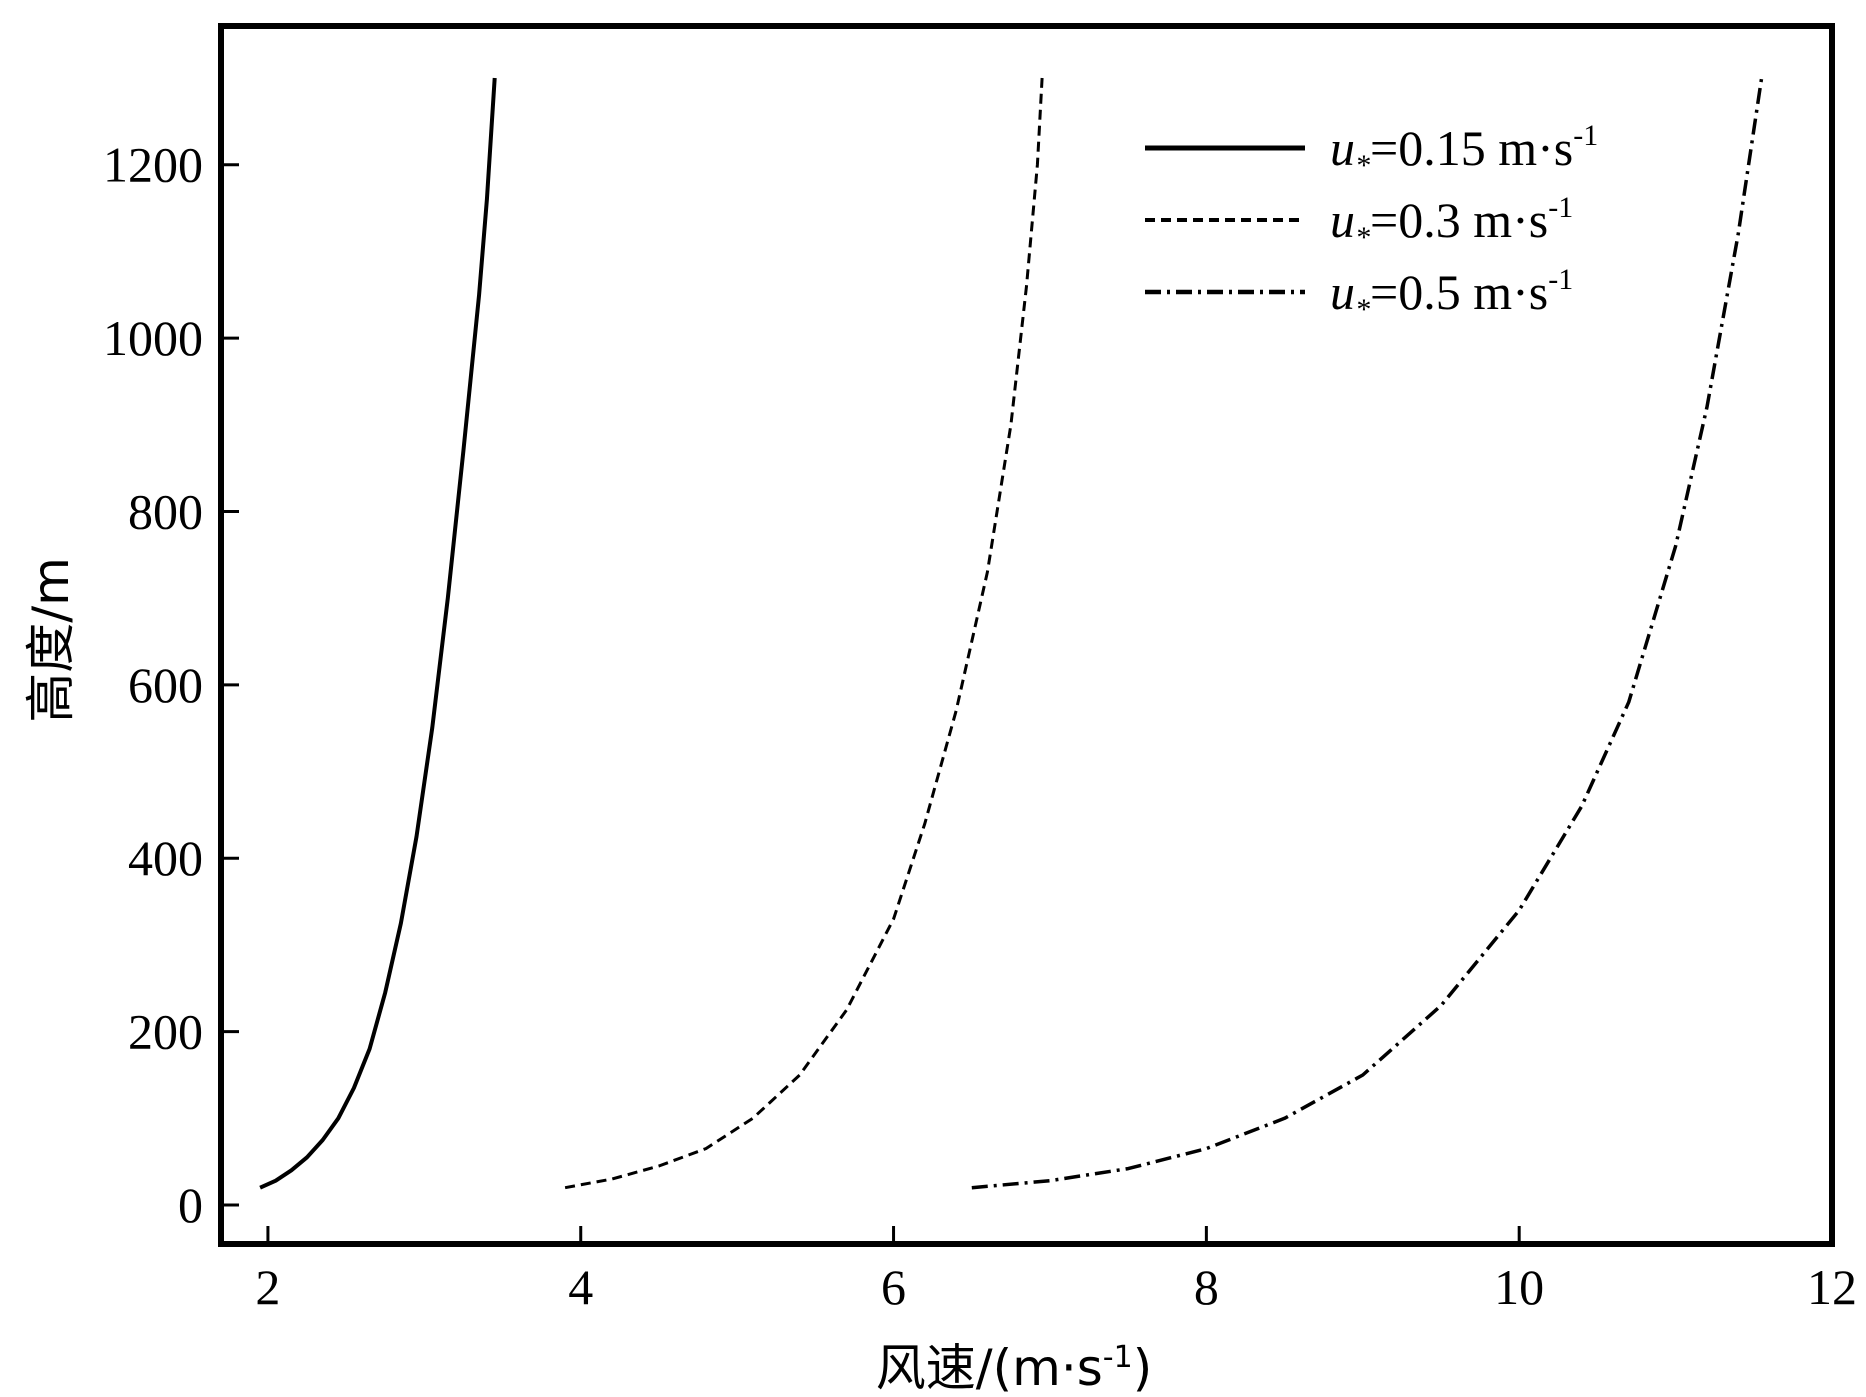 Image resolution: width=1866 pixels, height=1397 pixels. What do you see at coordinates (153, 165) in the screenshot?
I see `y-tick-label: 1200` at bounding box center [153, 165].